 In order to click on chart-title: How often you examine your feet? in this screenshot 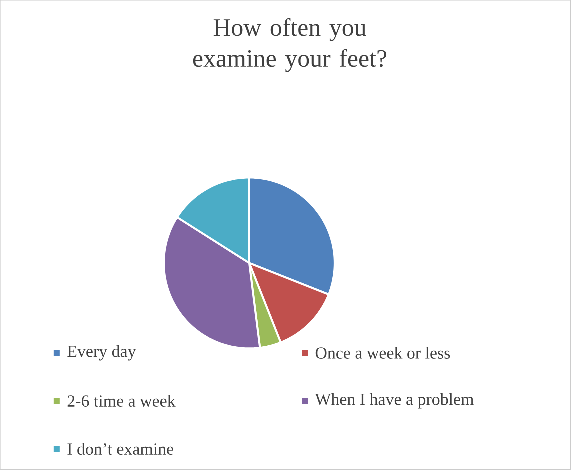, I will do `click(290, 45)`.